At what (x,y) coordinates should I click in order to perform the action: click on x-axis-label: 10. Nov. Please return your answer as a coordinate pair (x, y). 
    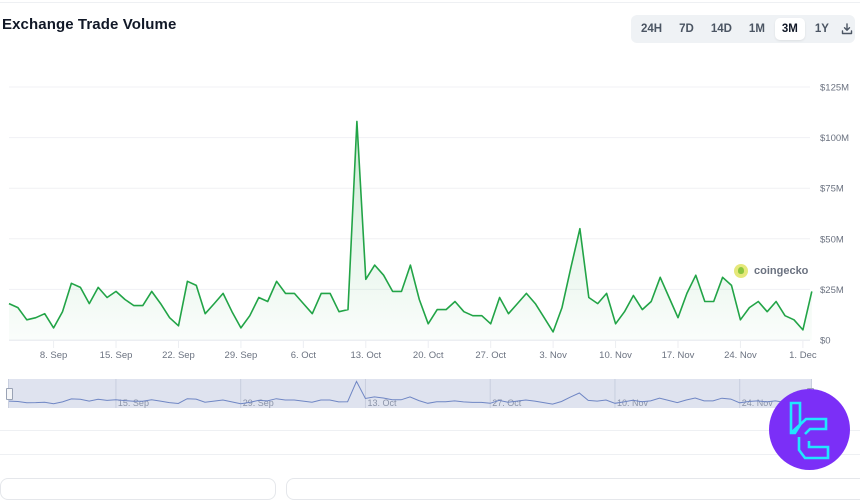
    Looking at the image, I should click on (615, 355).